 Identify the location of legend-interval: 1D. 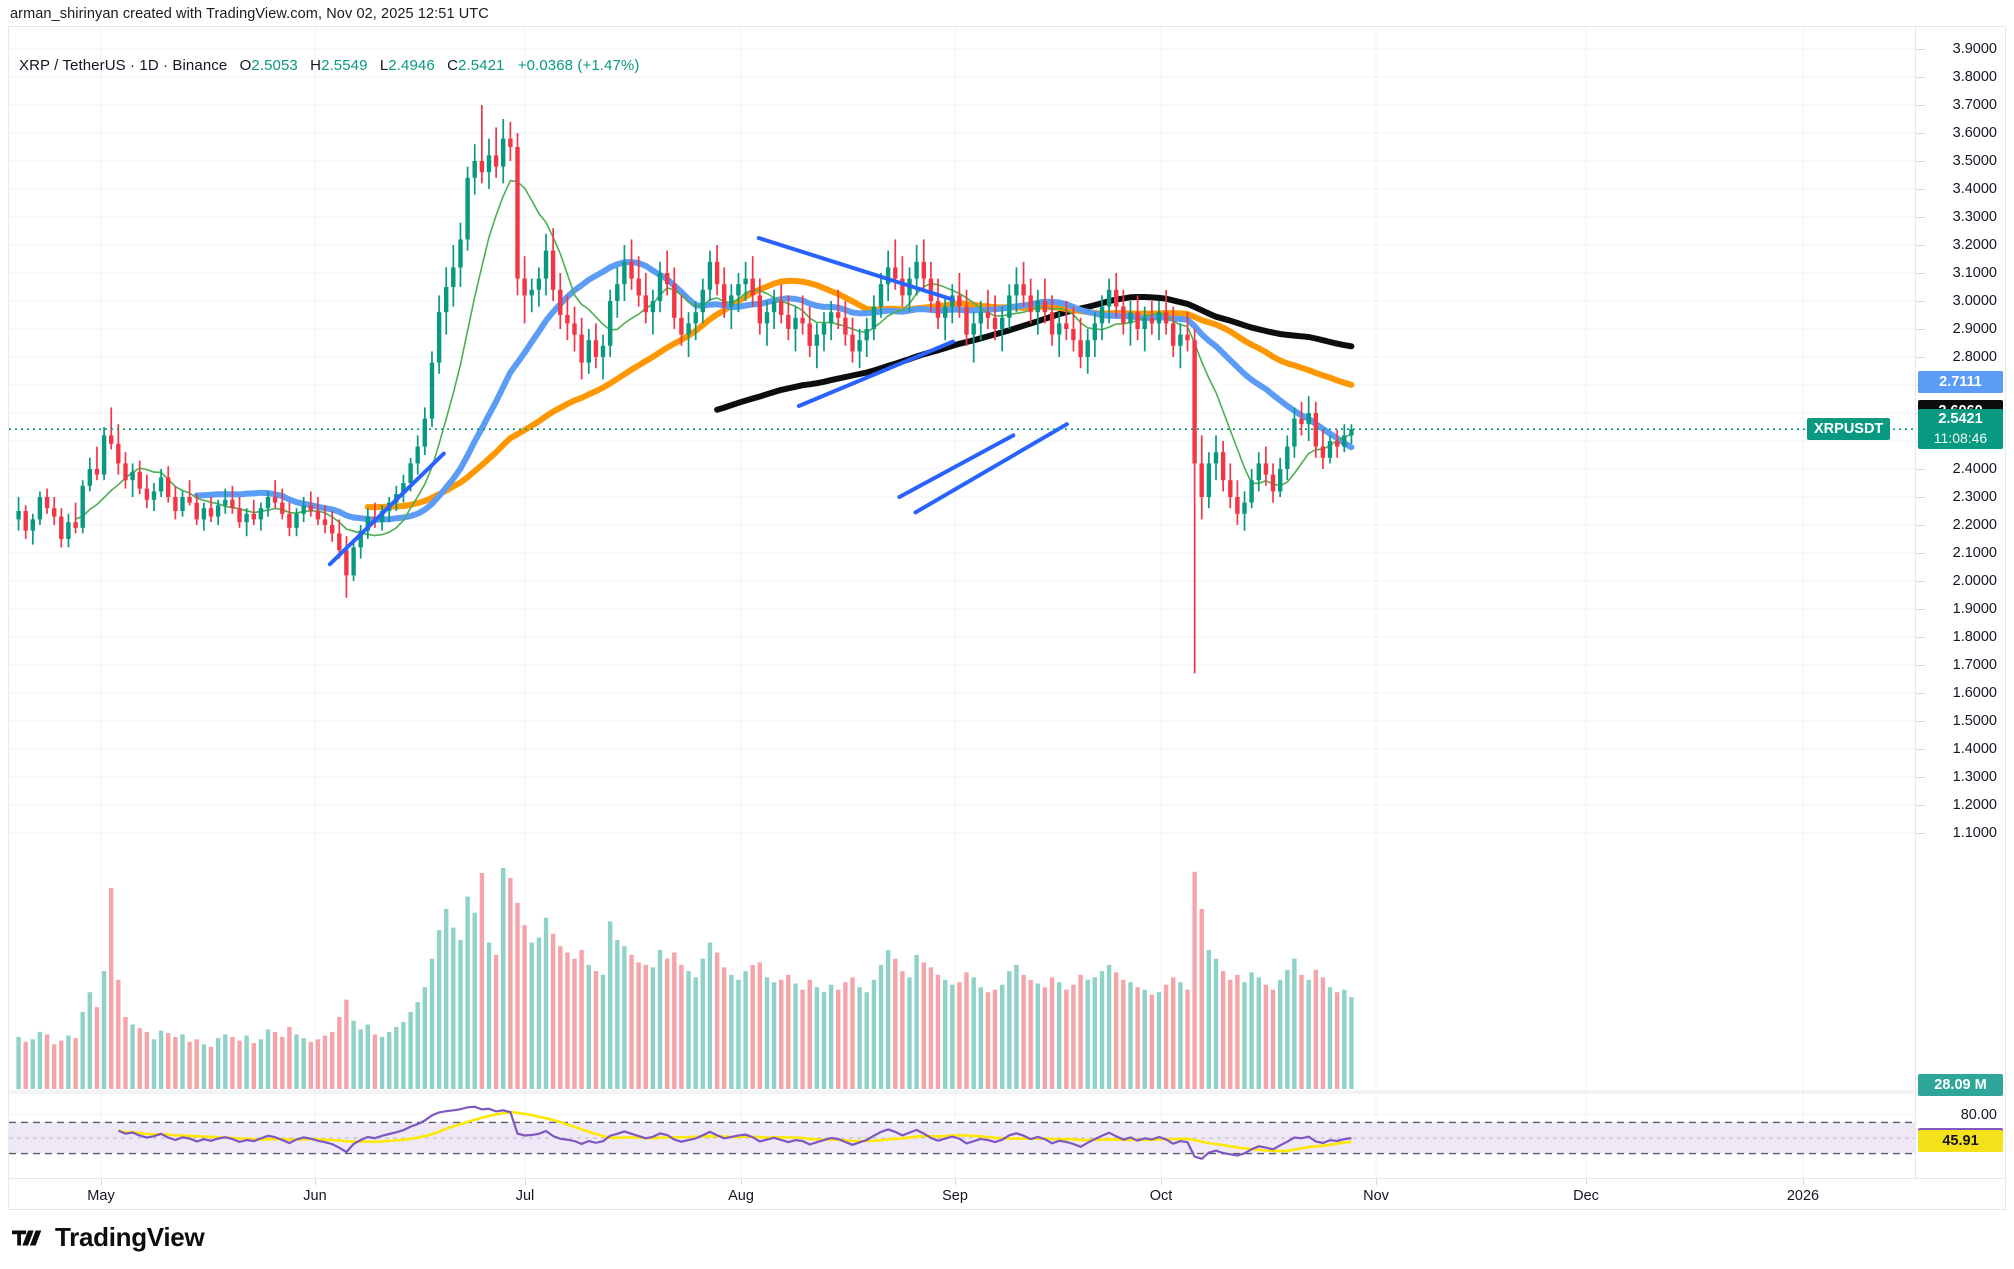
(149, 65).